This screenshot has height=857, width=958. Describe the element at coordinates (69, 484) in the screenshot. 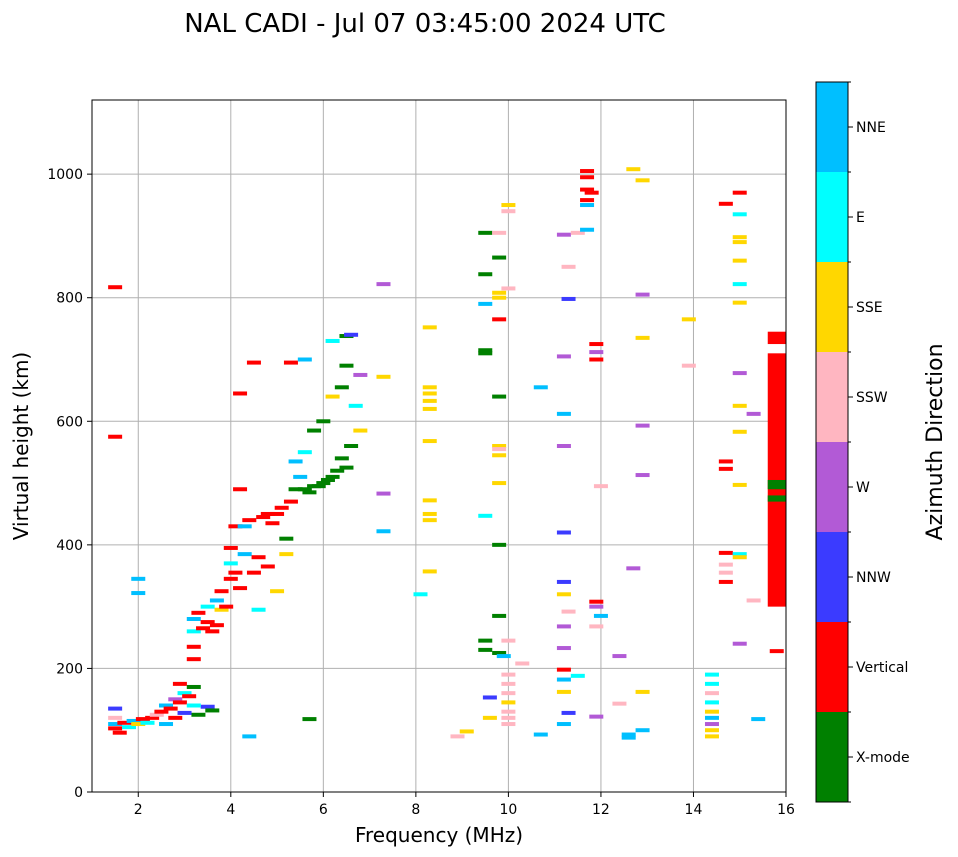

I see `y-ticks: 0 200 400 600 800 1000` at that location.